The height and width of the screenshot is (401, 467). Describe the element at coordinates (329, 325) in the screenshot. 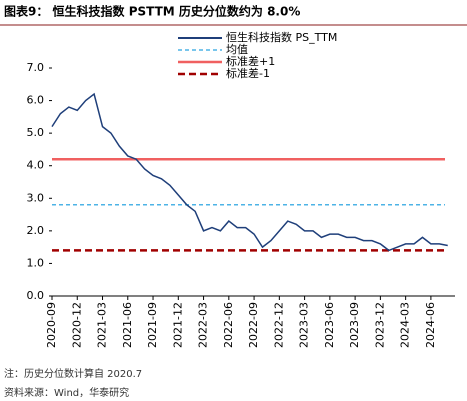

I see `x-tick-label: 2023-06` at that location.